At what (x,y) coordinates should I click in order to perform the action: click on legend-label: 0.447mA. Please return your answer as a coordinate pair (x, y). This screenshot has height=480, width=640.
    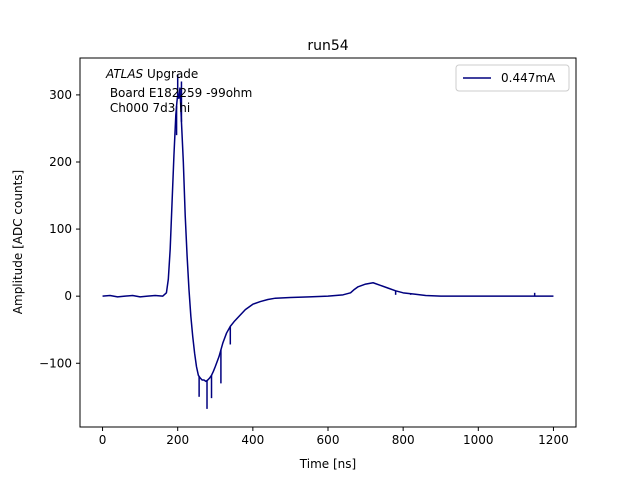
    Looking at the image, I should click on (528, 78).